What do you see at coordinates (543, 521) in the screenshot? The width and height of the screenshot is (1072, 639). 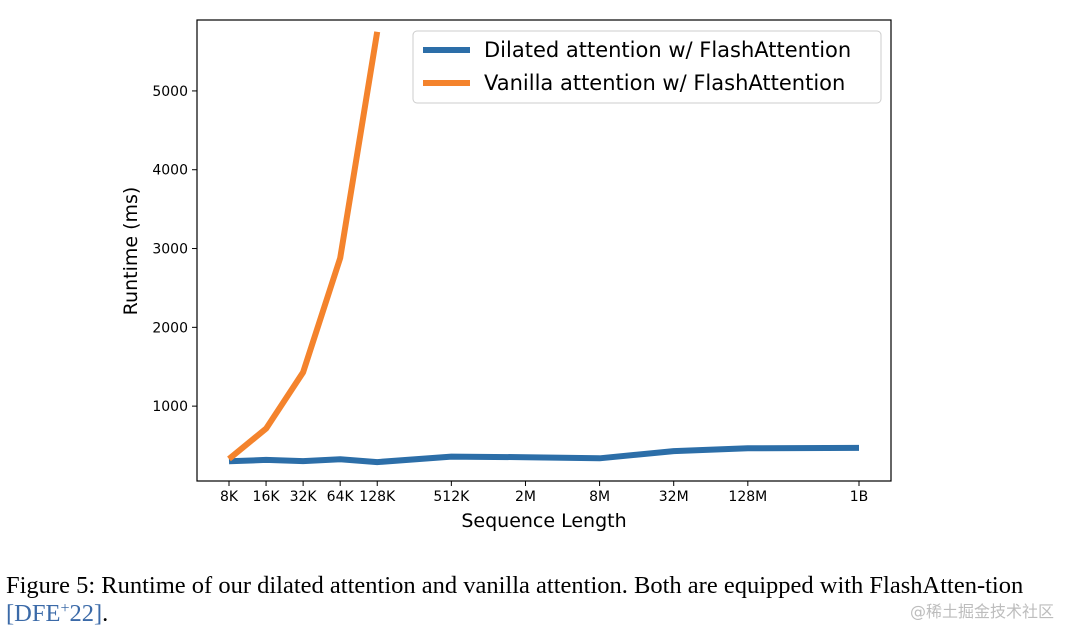 I see `x-axis-title: Sequence Length` at bounding box center [543, 521].